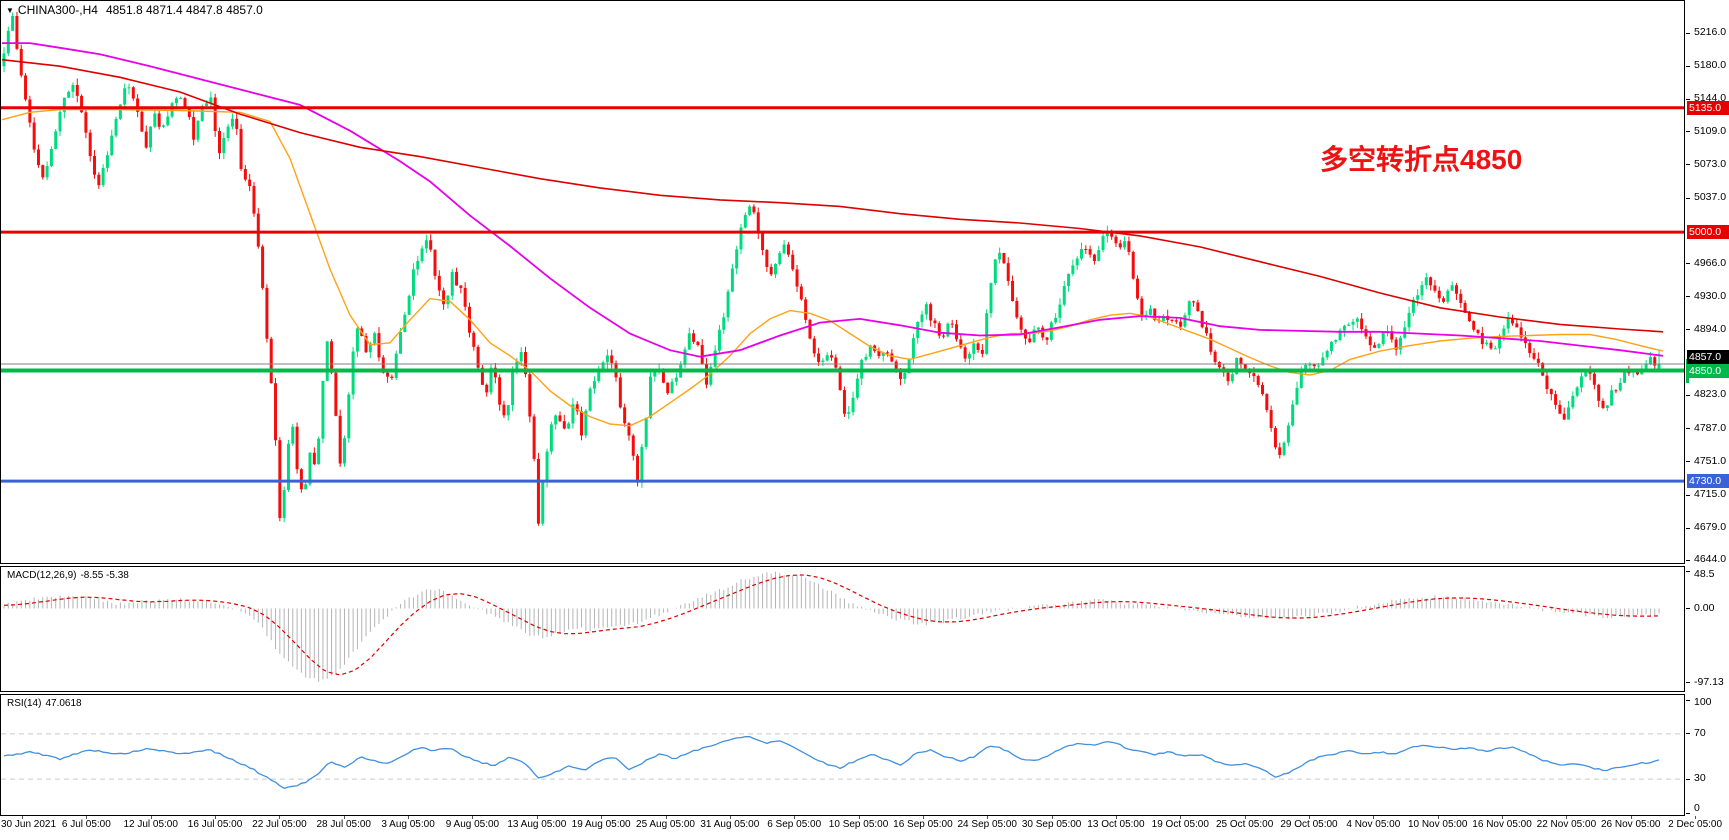 The height and width of the screenshot is (840, 1729). I want to click on price-tick-label: 5216.0, so click(1710, 32).